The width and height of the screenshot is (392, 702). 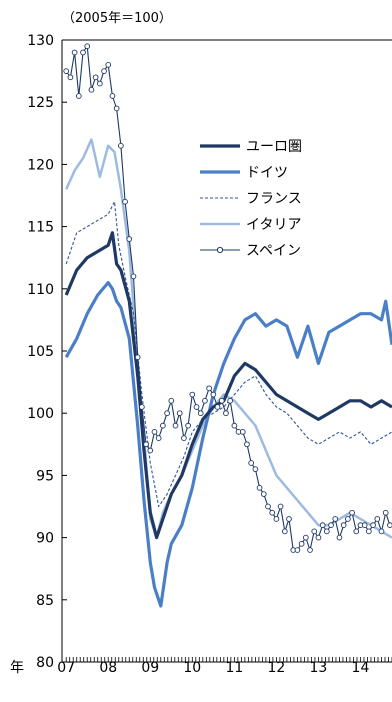 What do you see at coordinates (40, 352) in the screenshot?
I see `y-tick-label: 105` at bounding box center [40, 352].